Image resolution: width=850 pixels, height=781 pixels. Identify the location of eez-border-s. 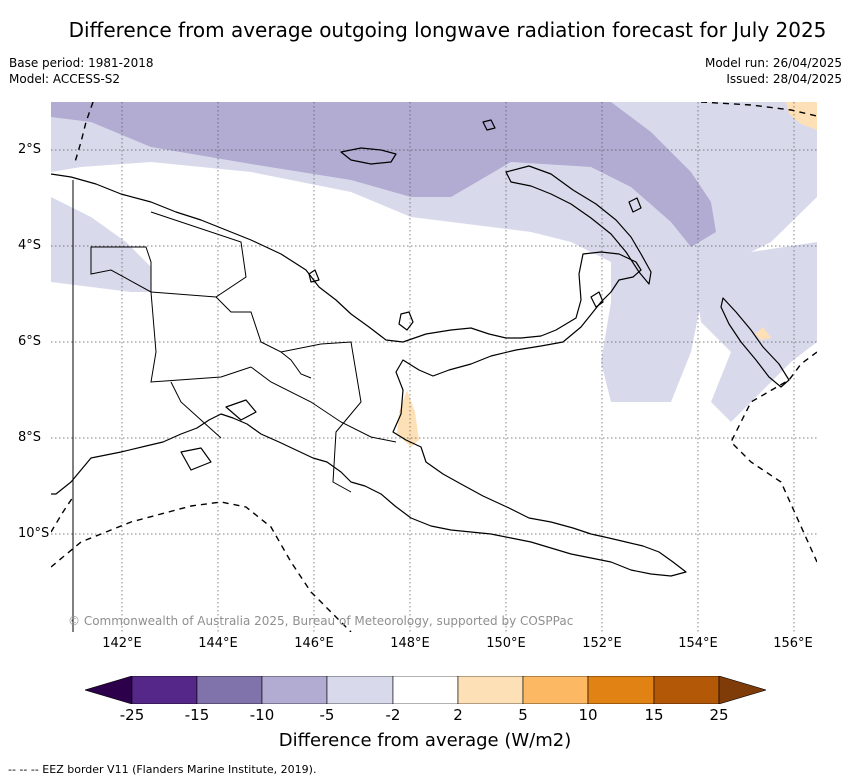
(201, 566).